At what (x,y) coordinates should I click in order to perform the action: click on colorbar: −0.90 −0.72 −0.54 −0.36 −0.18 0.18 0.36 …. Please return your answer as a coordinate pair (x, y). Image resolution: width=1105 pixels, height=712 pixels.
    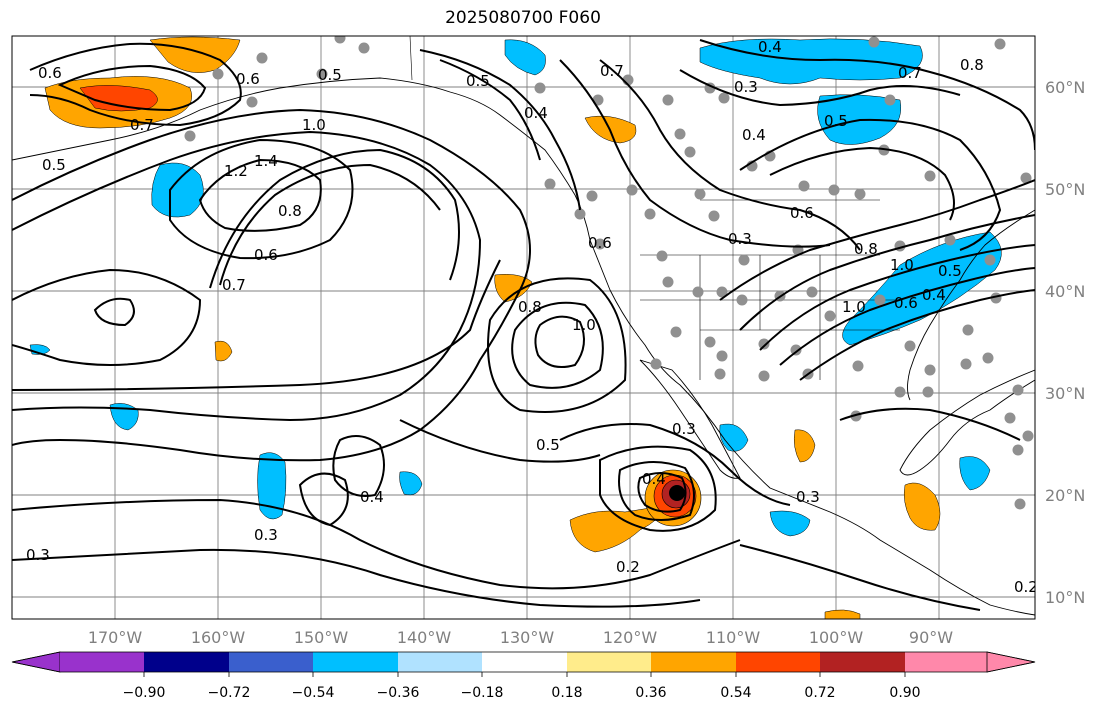
    Looking at the image, I should click on (523, 676).